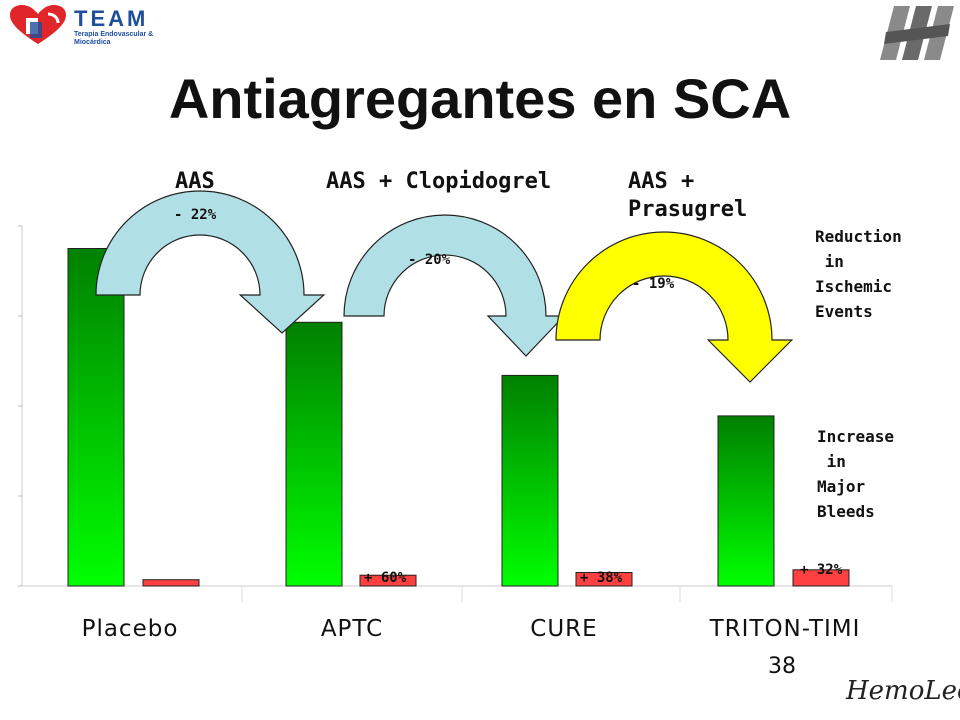  I want to click on category-label: Placebo, so click(130, 629).